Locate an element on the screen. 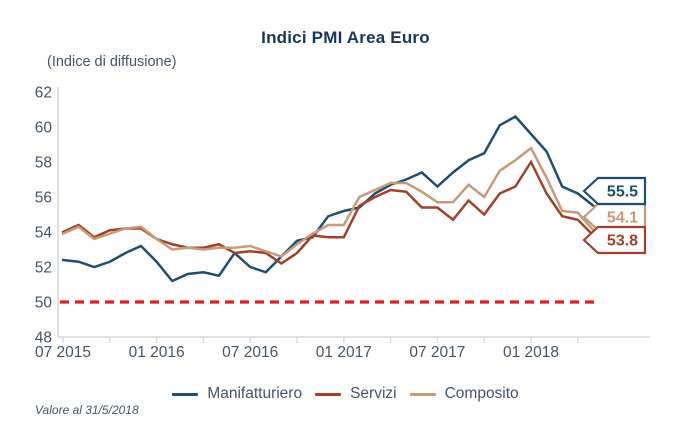 The width and height of the screenshot is (691, 429). y-axis-tick-label: 50 is located at coordinates (44, 303).